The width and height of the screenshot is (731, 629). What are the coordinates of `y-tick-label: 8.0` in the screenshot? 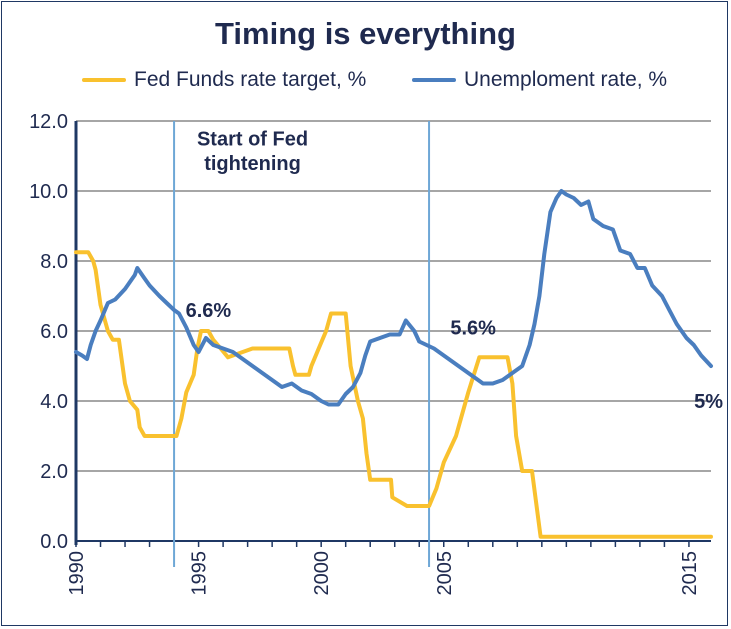 It's located at (54, 262).